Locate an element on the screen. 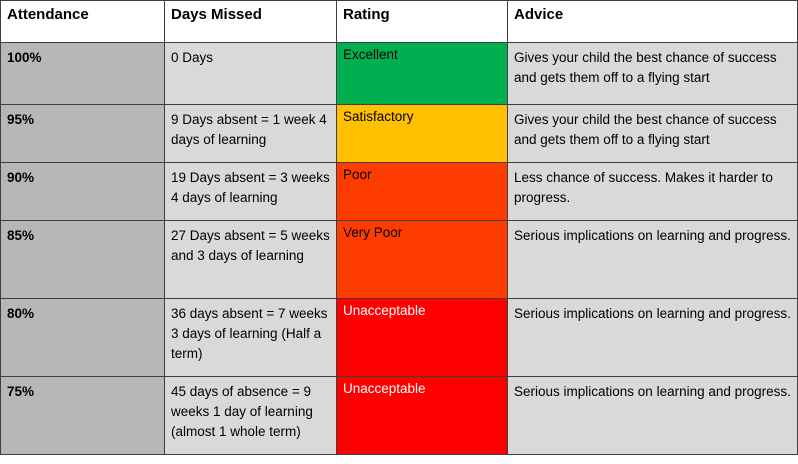 This screenshot has height=464, width=798. header-rating: Rating is located at coordinates (422, 21).